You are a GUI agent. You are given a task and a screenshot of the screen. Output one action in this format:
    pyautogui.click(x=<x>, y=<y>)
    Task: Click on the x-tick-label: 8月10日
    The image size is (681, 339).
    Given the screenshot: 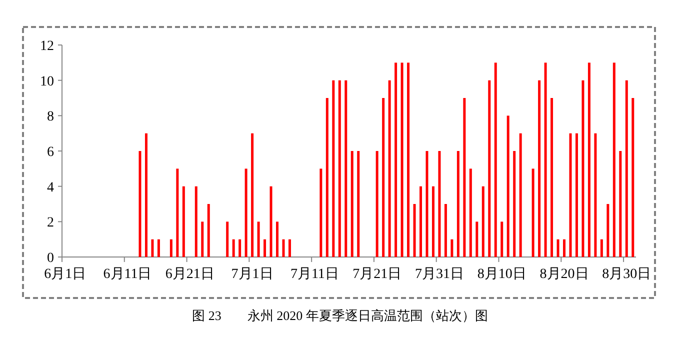 What is the action you would take?
    pyautogui.click(x=501, y=274)
    